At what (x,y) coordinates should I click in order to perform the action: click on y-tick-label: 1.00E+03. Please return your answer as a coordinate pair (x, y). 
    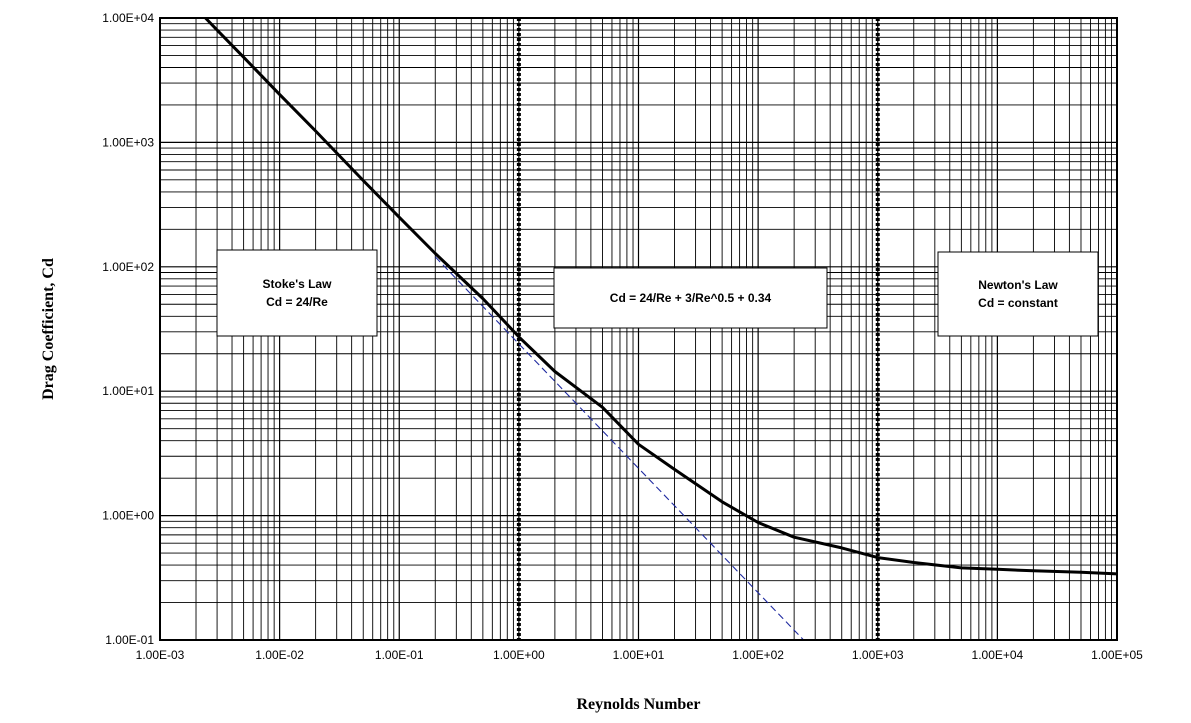
    Looking at the image, I should click on (128, 142).